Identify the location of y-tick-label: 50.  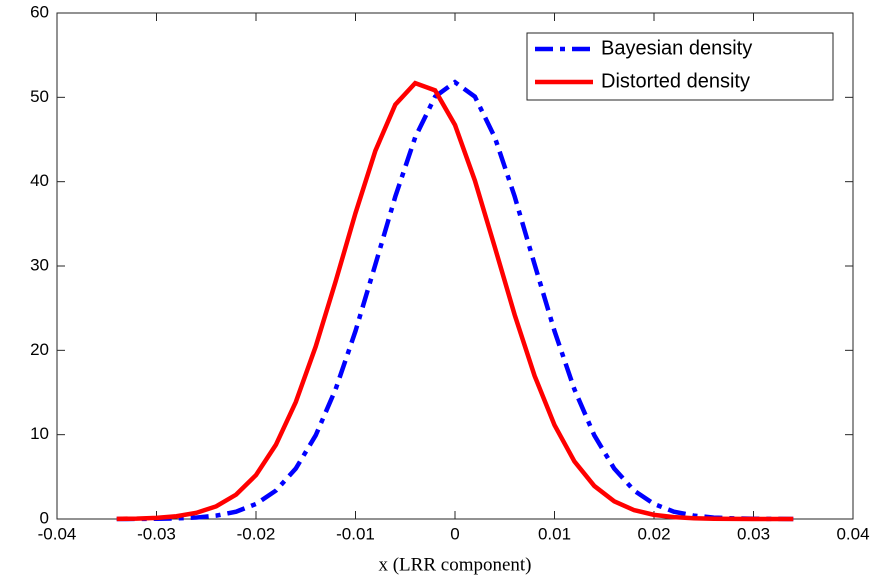
(39, 96).